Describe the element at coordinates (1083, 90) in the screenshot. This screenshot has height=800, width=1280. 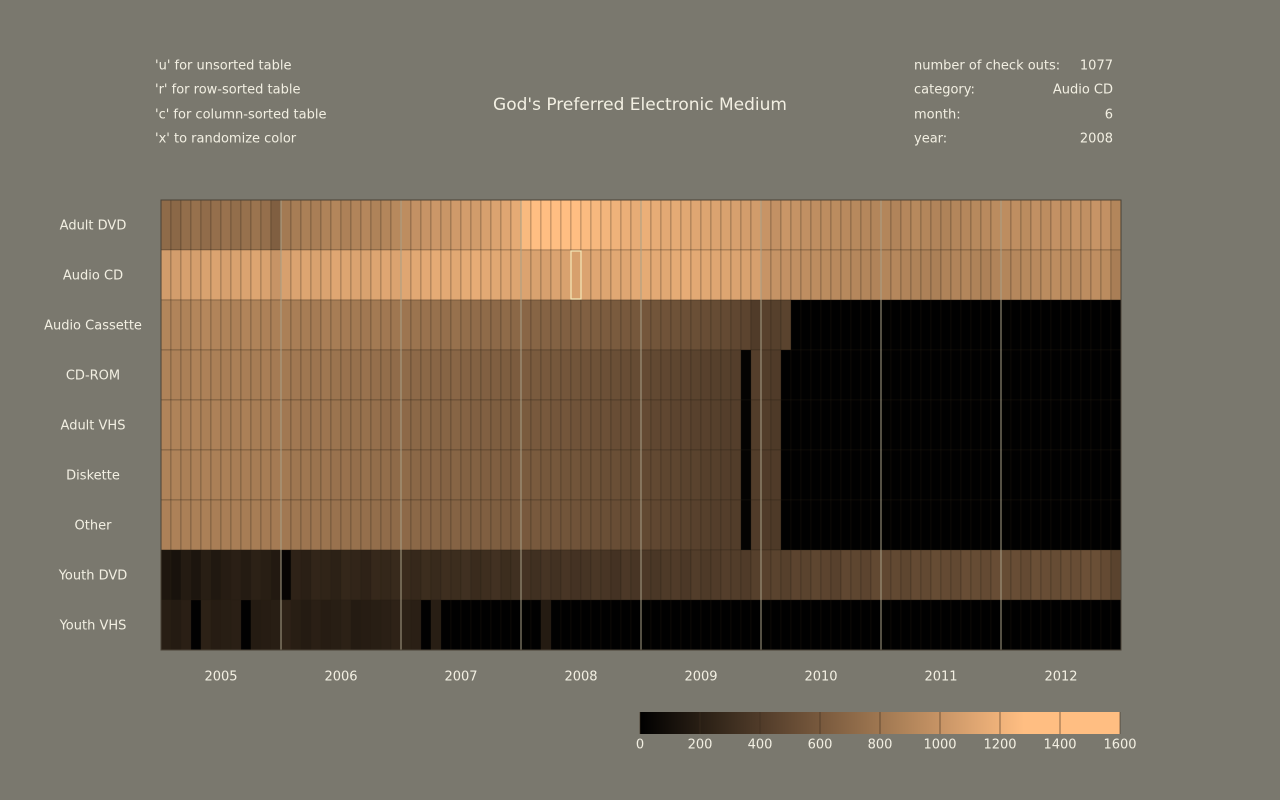
I see `info-value: Audio CD` at that location.